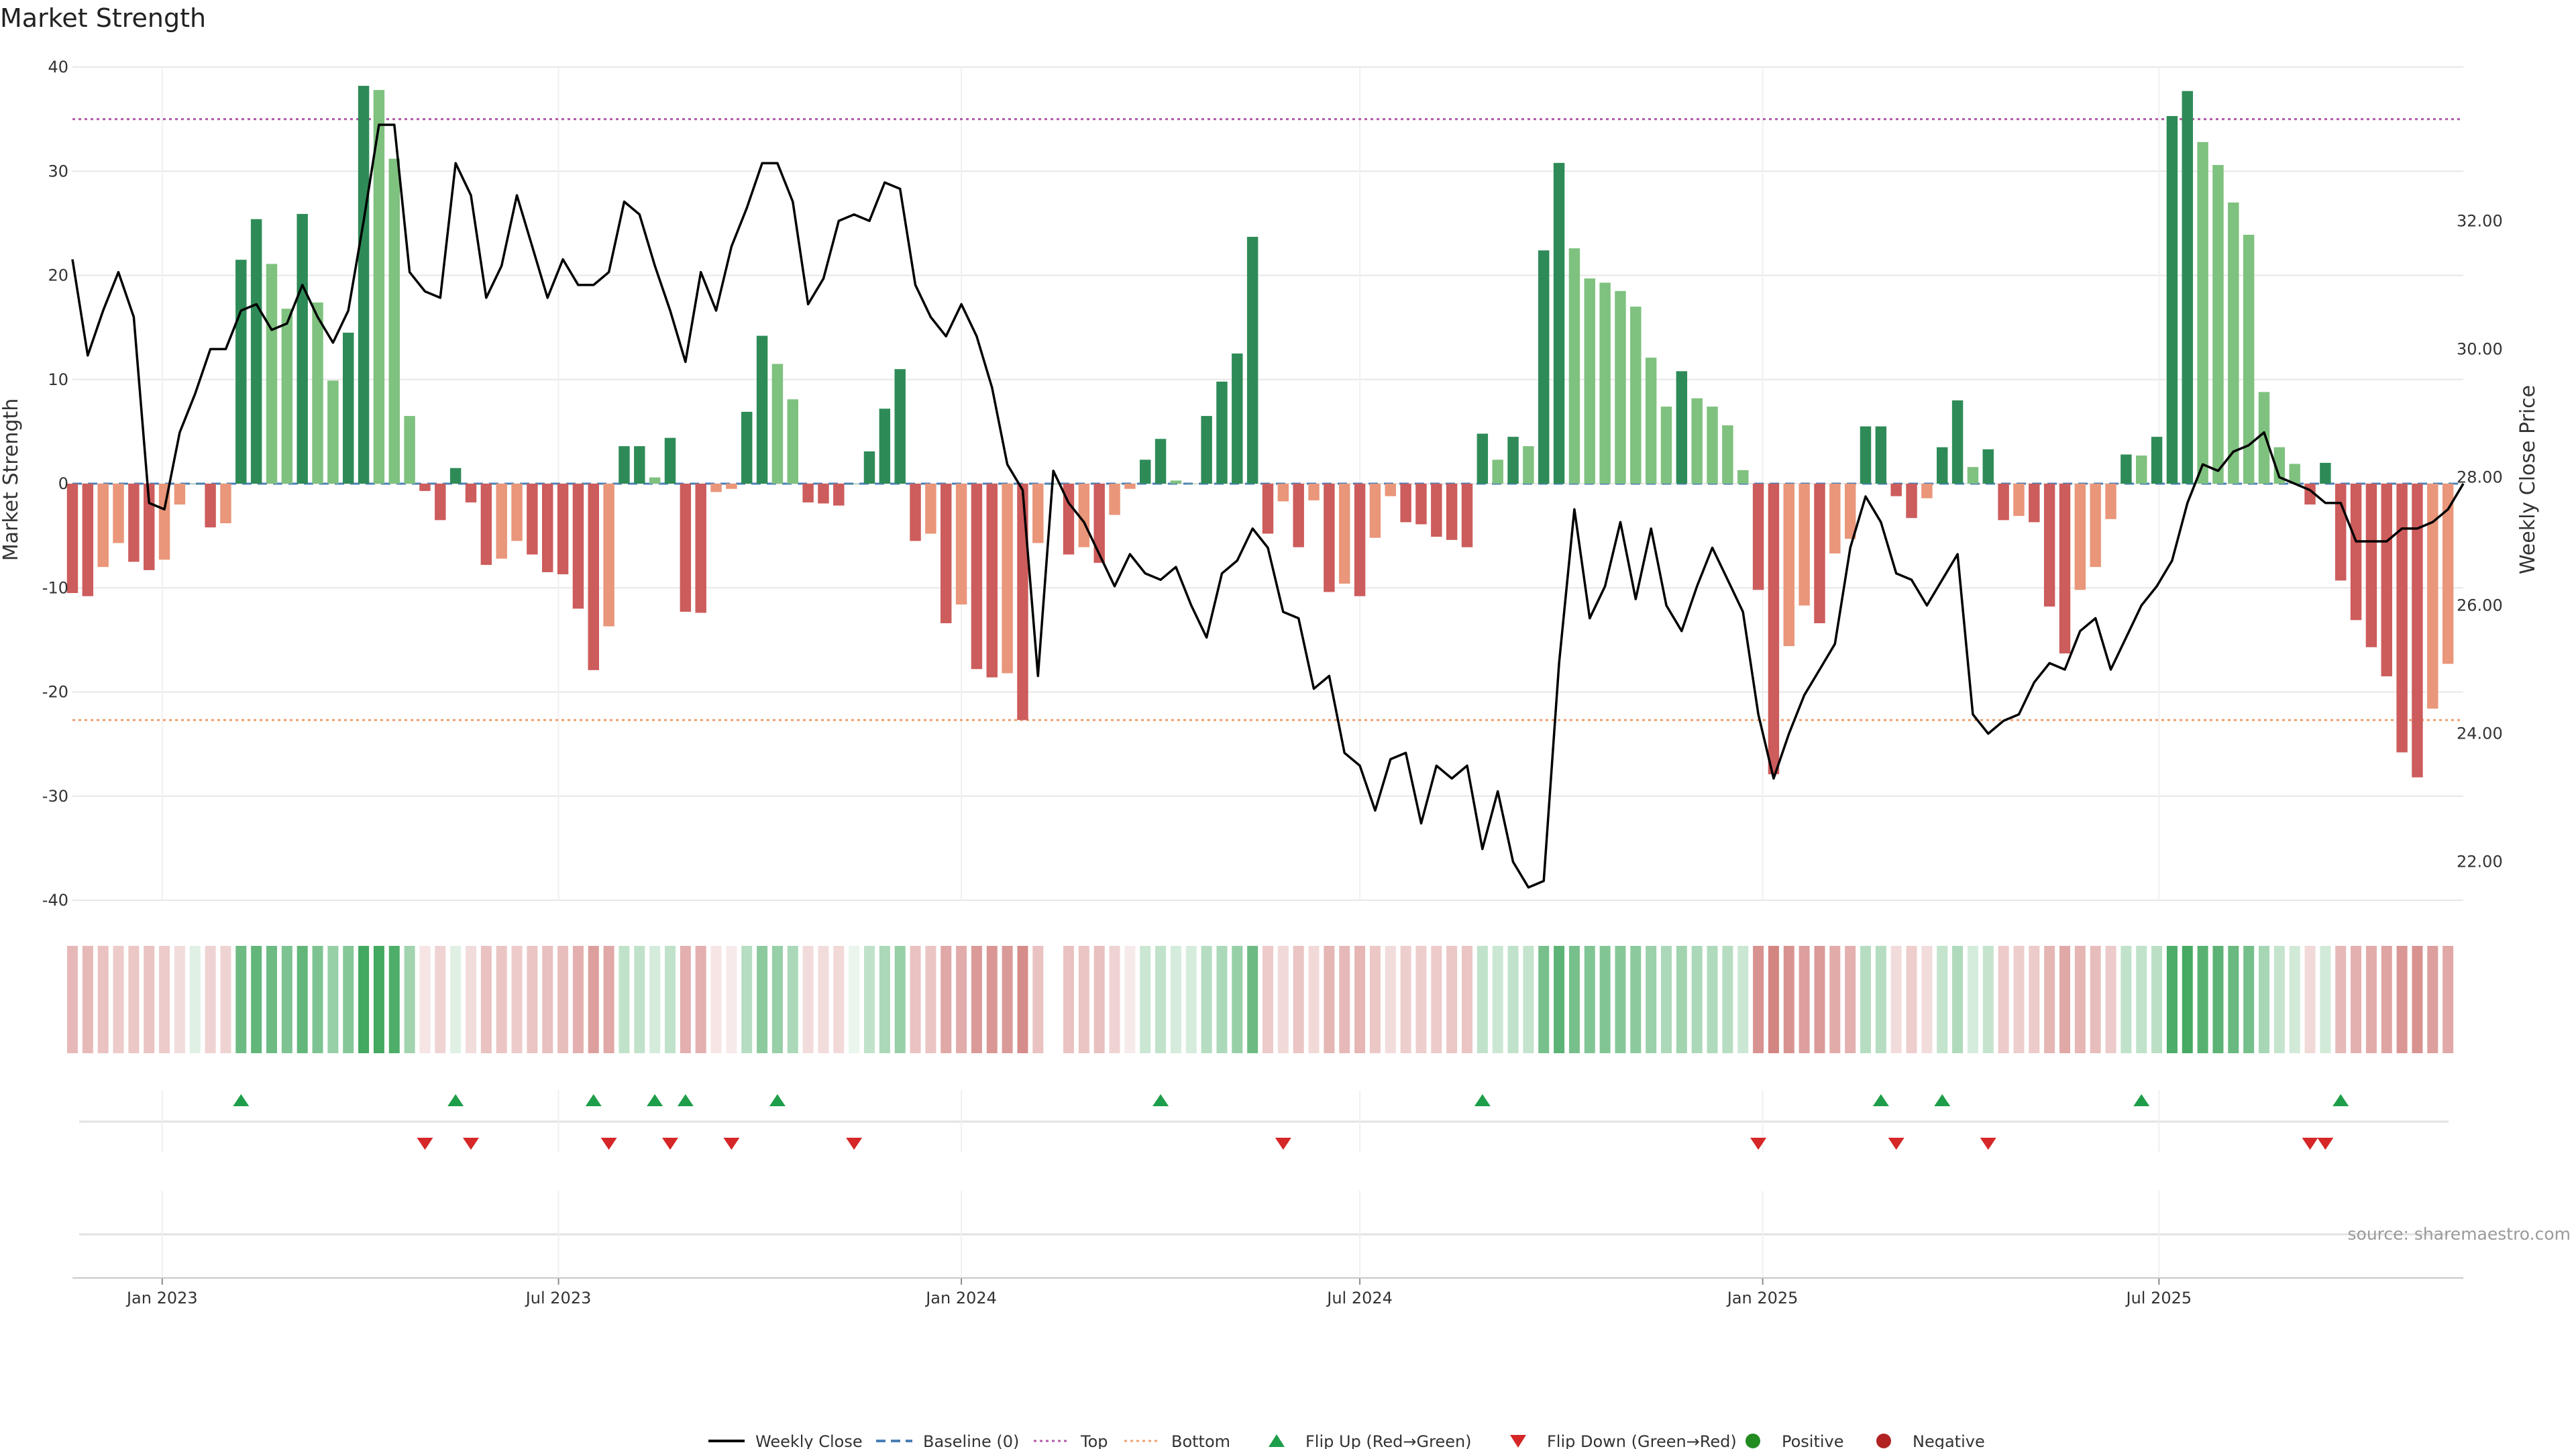 The height and width of the screenshot is (1449, 2576). I want to click on legend-icon-negative, so click(1883, 1441).